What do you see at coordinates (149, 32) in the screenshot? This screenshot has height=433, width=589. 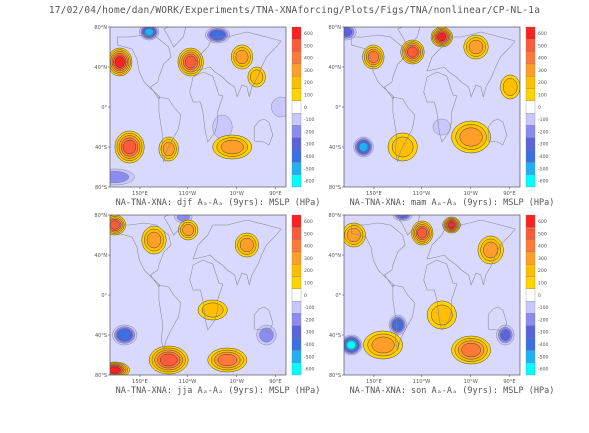 I see `contour--500` at bounding box center [149, 32].